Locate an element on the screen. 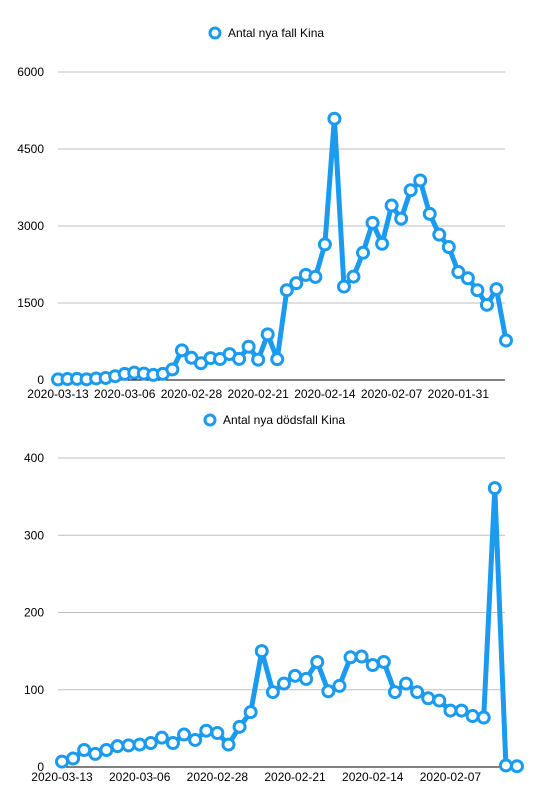  y-tick-label: 4500 is located at coordinates (30, 149).